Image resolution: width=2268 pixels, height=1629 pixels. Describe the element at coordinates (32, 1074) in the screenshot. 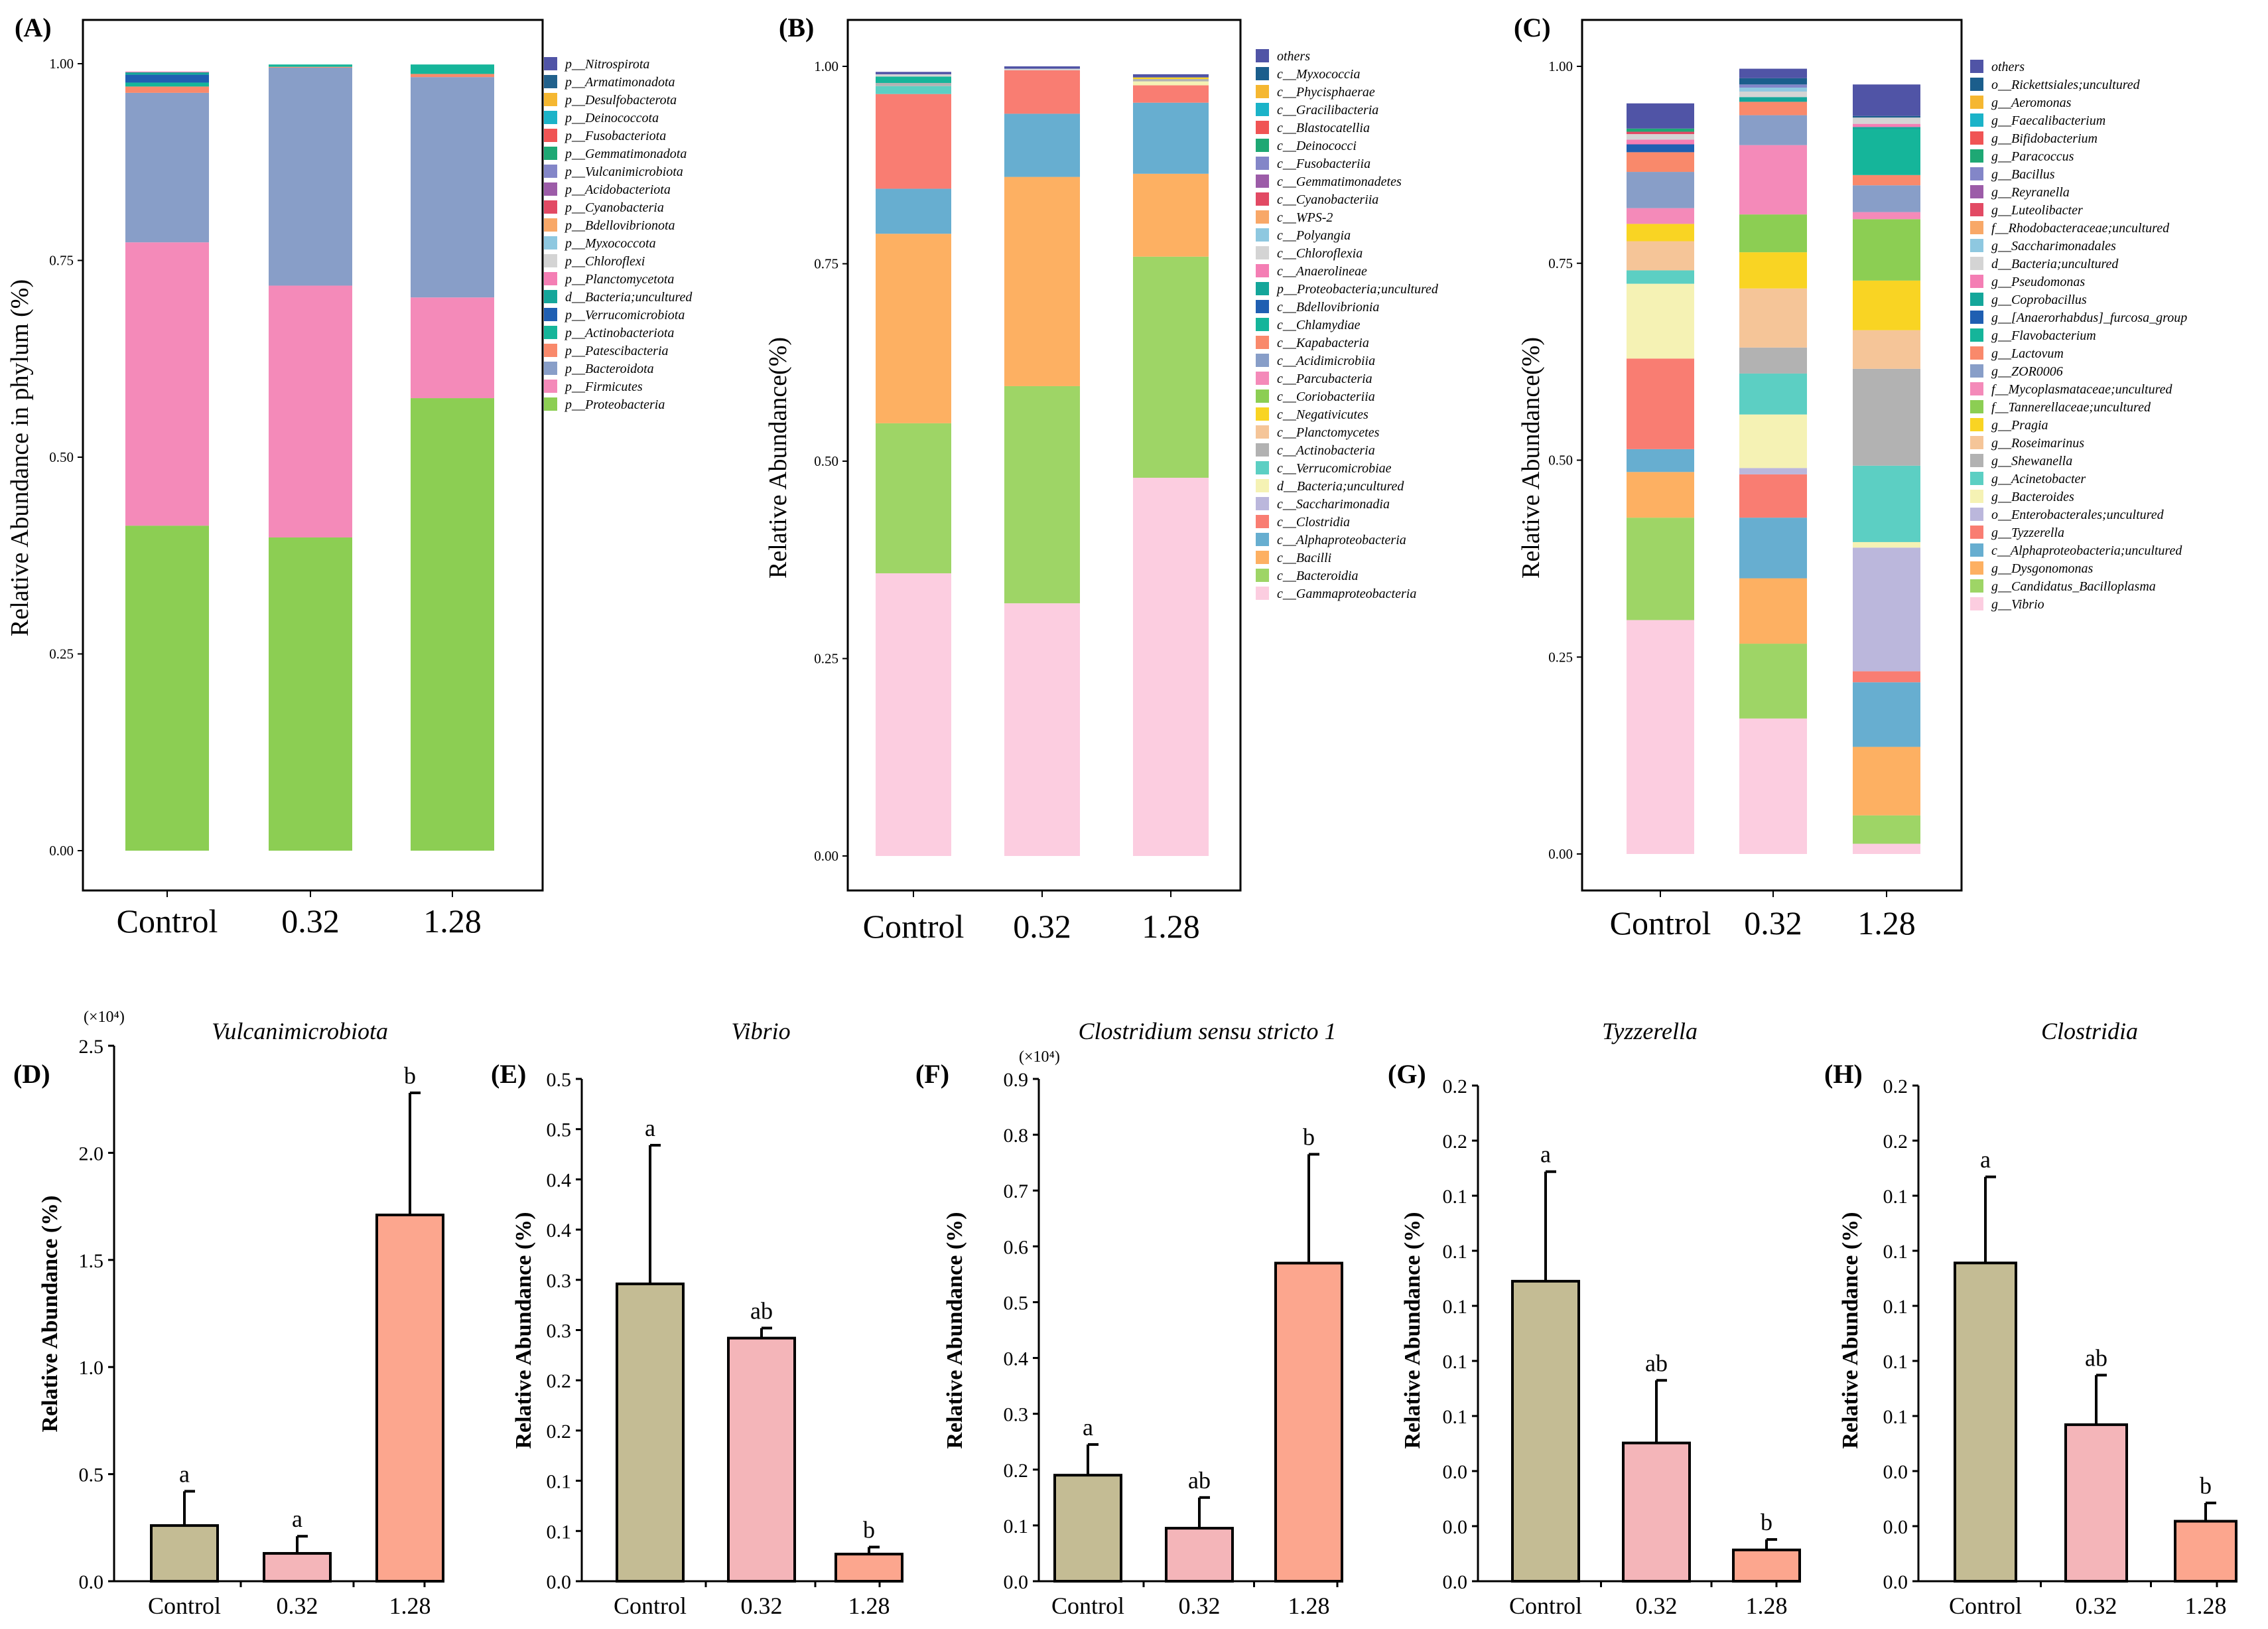

I see `panel-label: (D)` at that location.